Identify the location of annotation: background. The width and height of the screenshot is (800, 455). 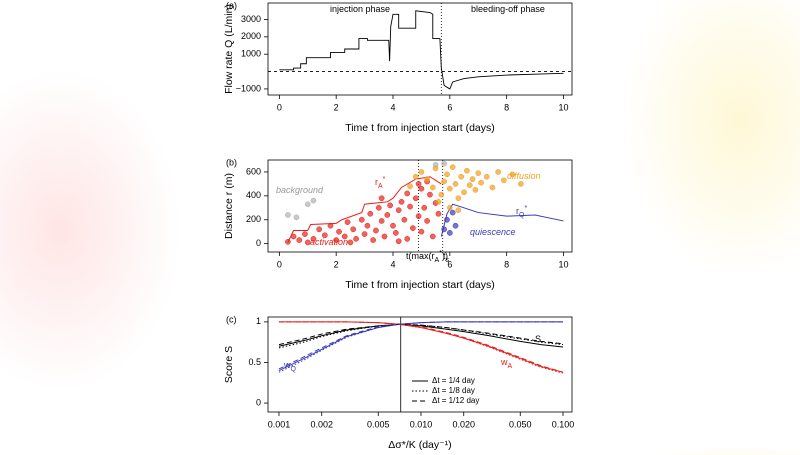
(300, 190).